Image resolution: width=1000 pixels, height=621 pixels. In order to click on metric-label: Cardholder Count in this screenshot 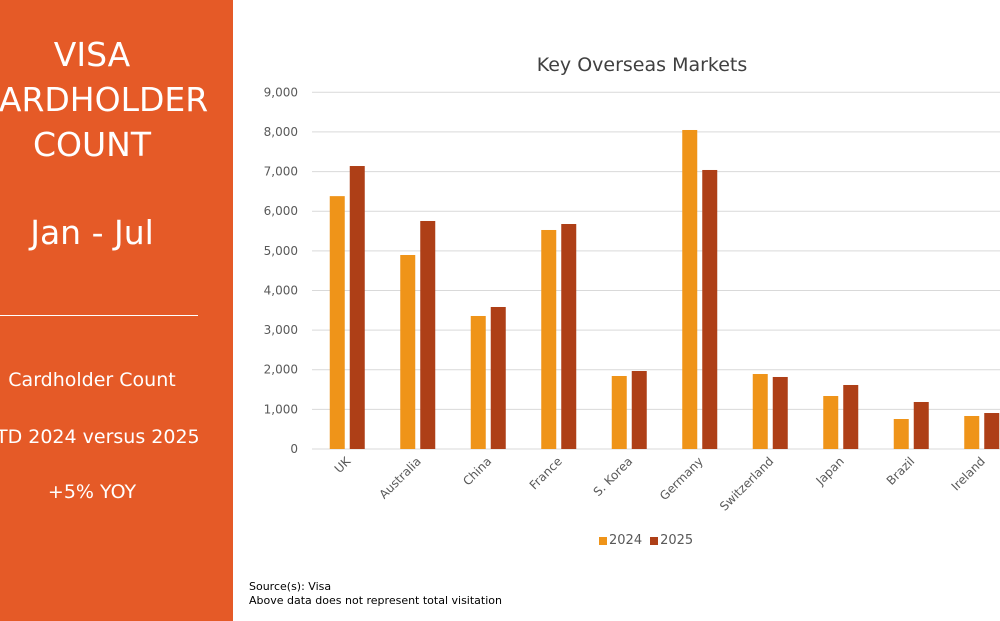, I will do `click(92, 380)`.